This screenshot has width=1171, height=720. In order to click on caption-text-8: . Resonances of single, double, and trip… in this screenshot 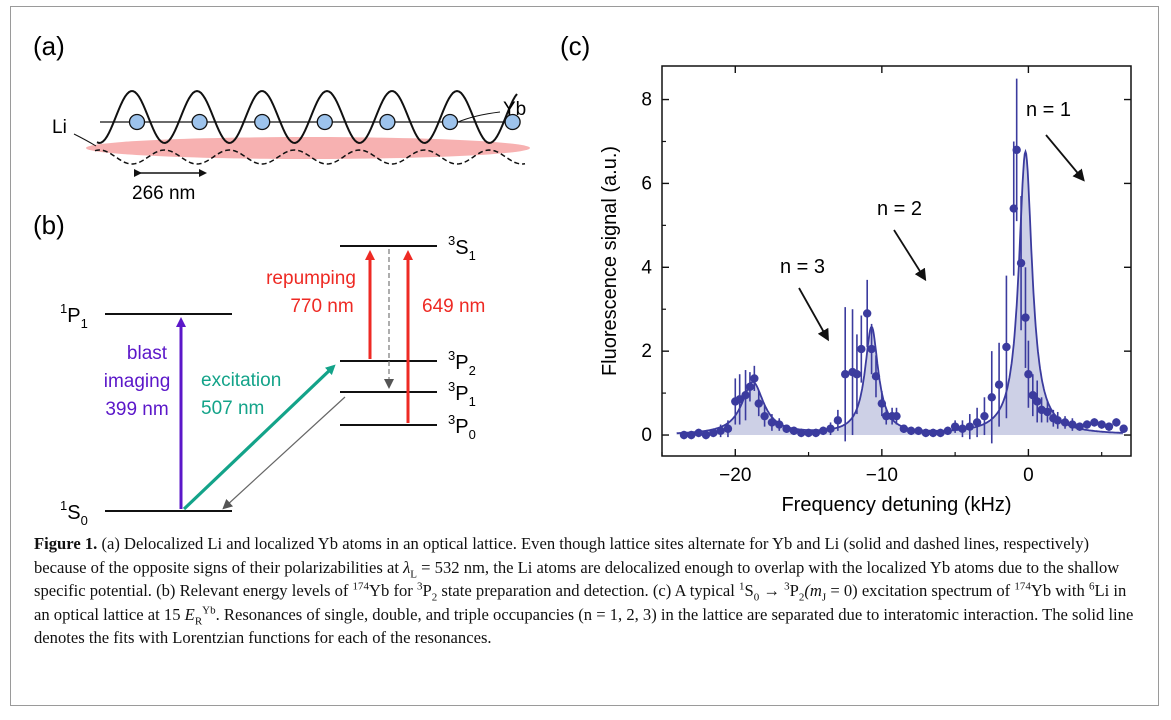, I will do `click(584, 626)`.